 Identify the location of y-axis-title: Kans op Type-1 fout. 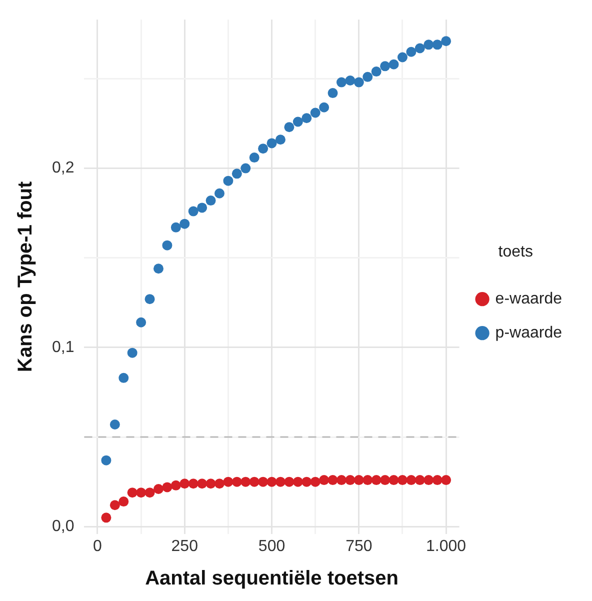
(25, 276).